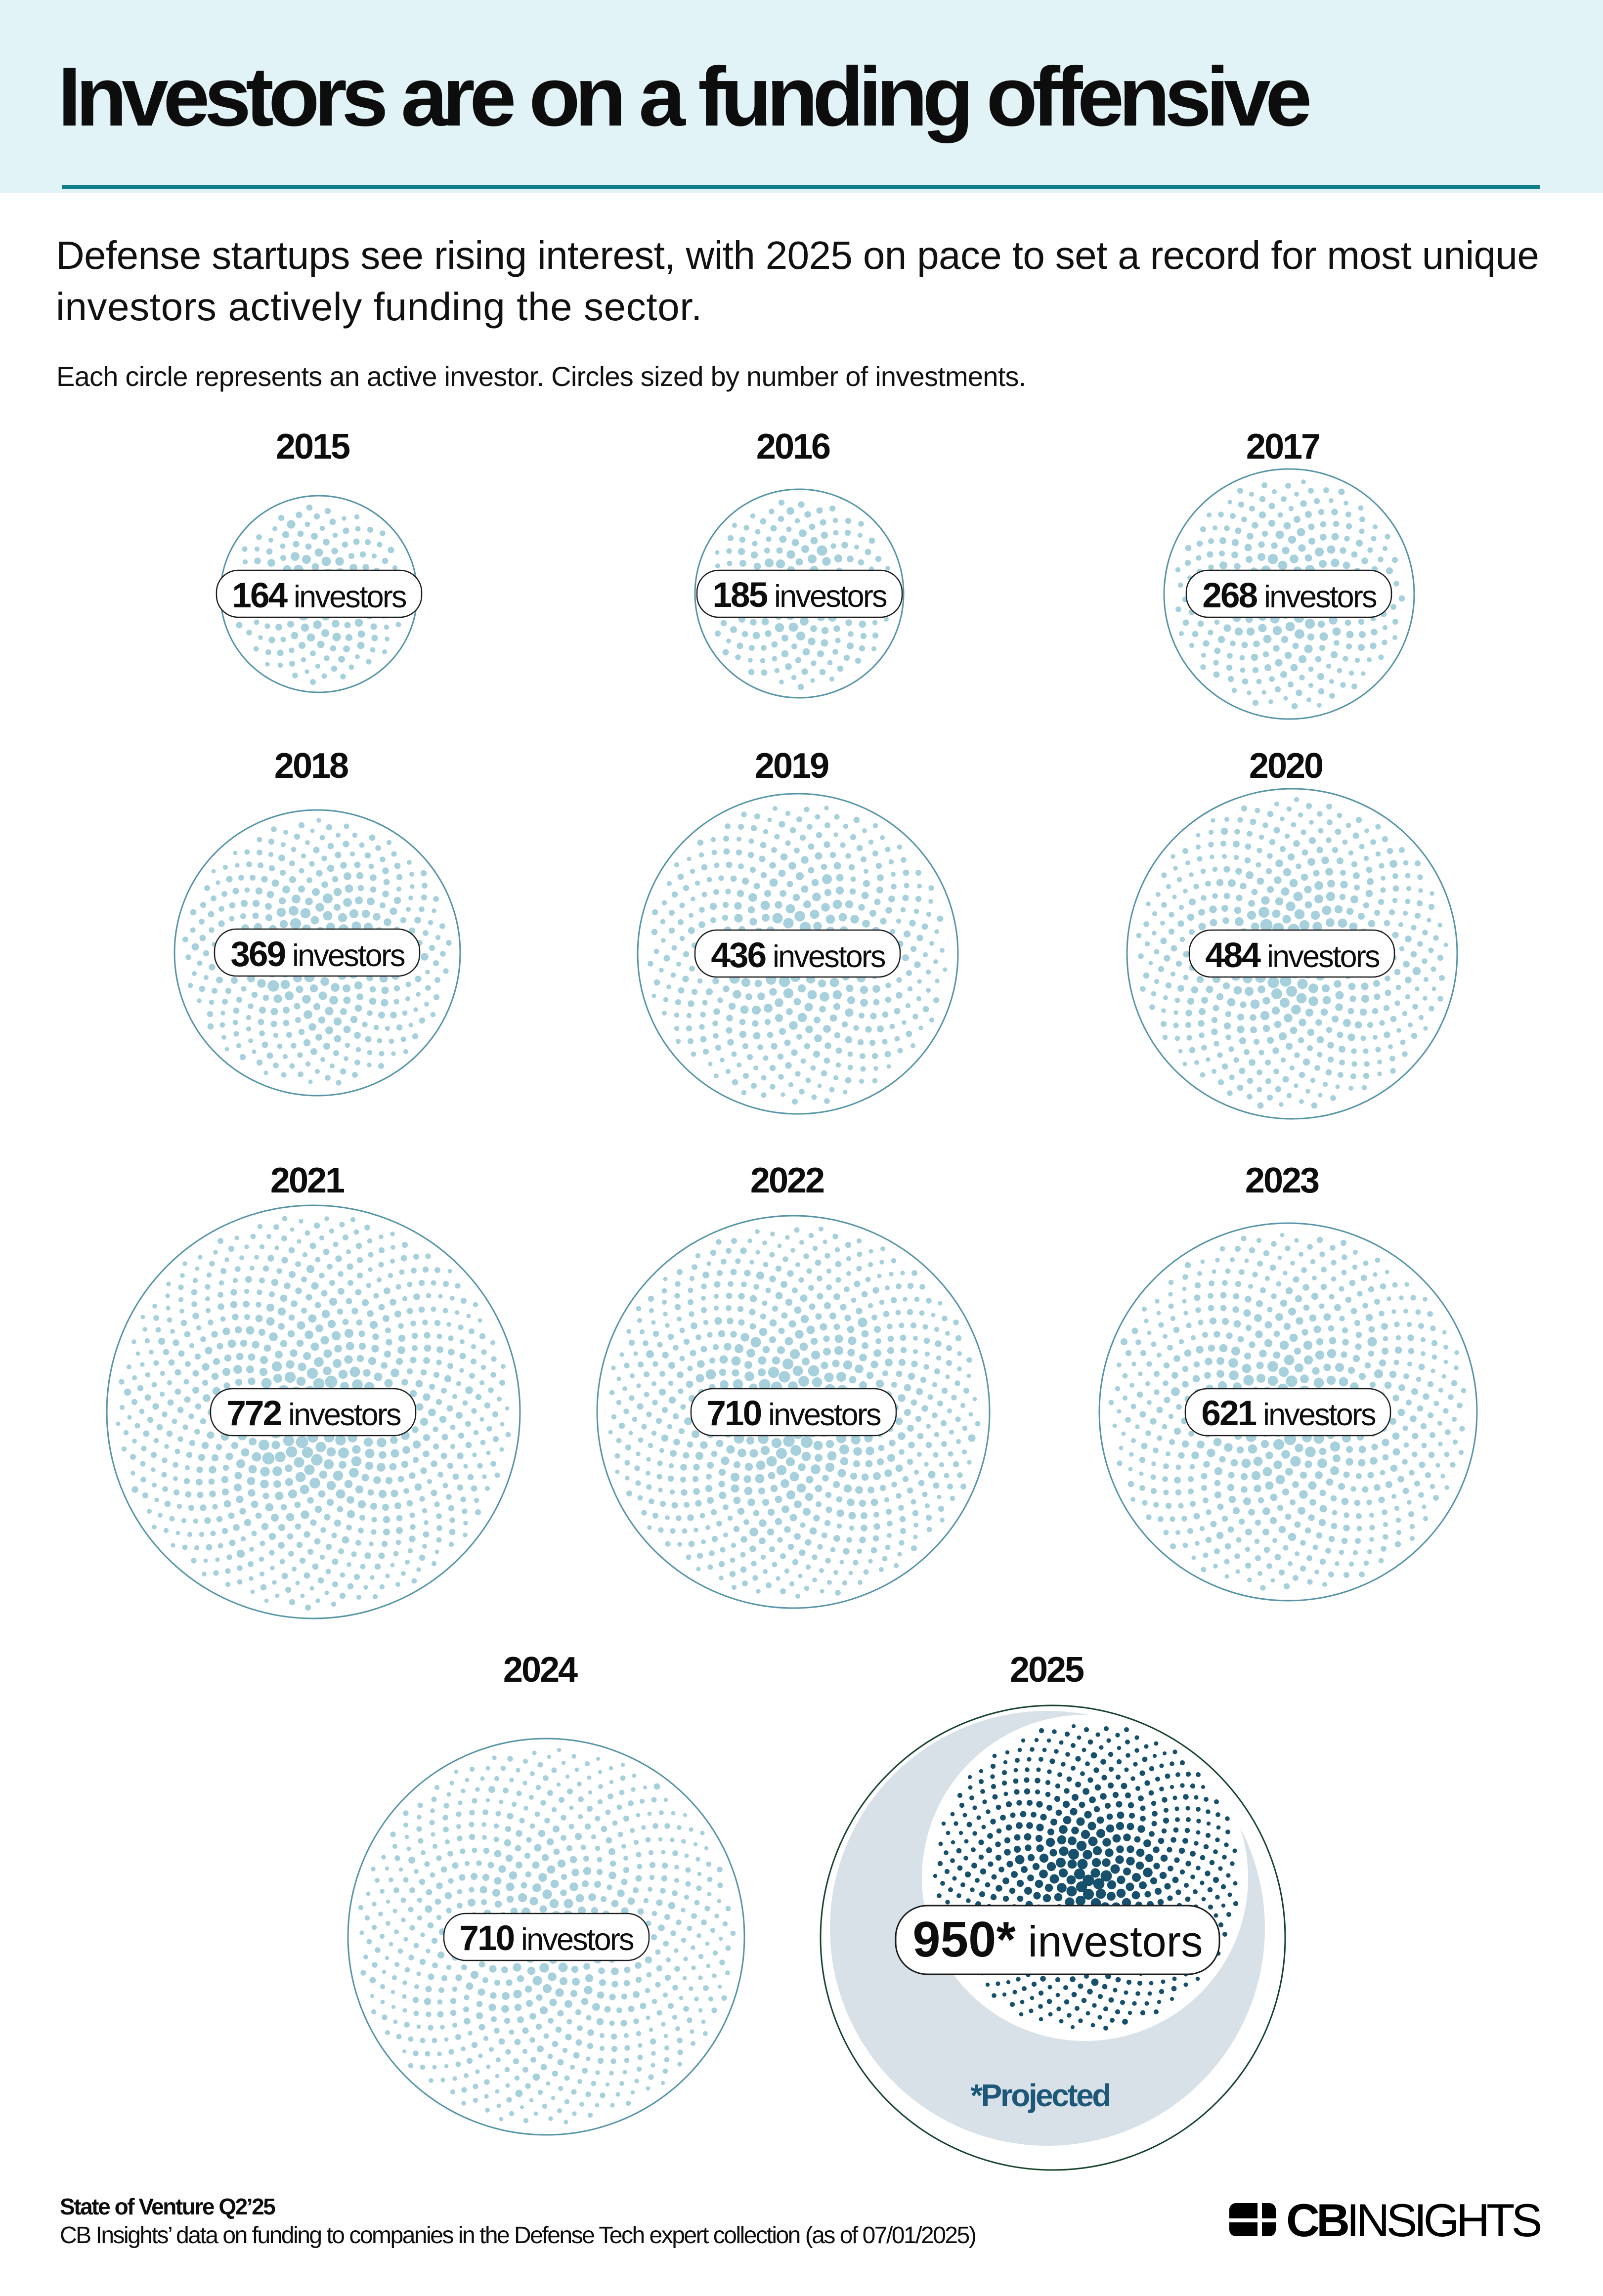 This screenshot has height=2296, width=1603. What do you see at coordinates (791, 766) in the screenshot?
I see `svg-text: 2019` at bounding box center [791, 766].